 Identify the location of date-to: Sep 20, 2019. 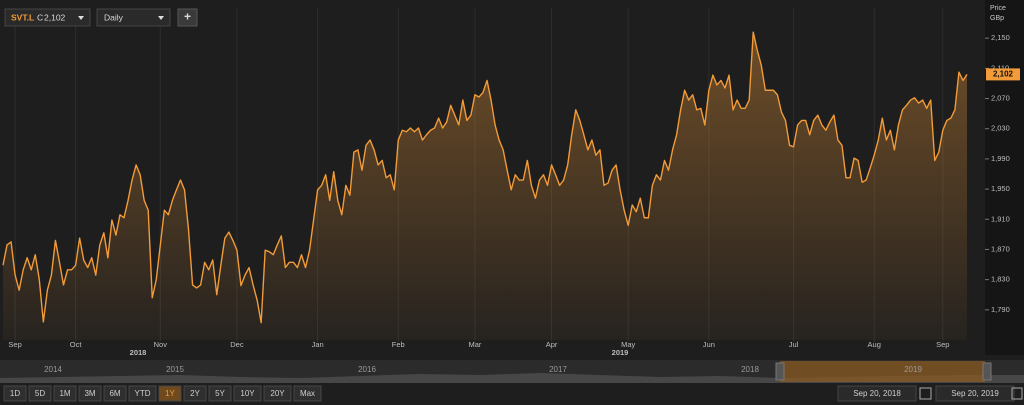
(975, 393).